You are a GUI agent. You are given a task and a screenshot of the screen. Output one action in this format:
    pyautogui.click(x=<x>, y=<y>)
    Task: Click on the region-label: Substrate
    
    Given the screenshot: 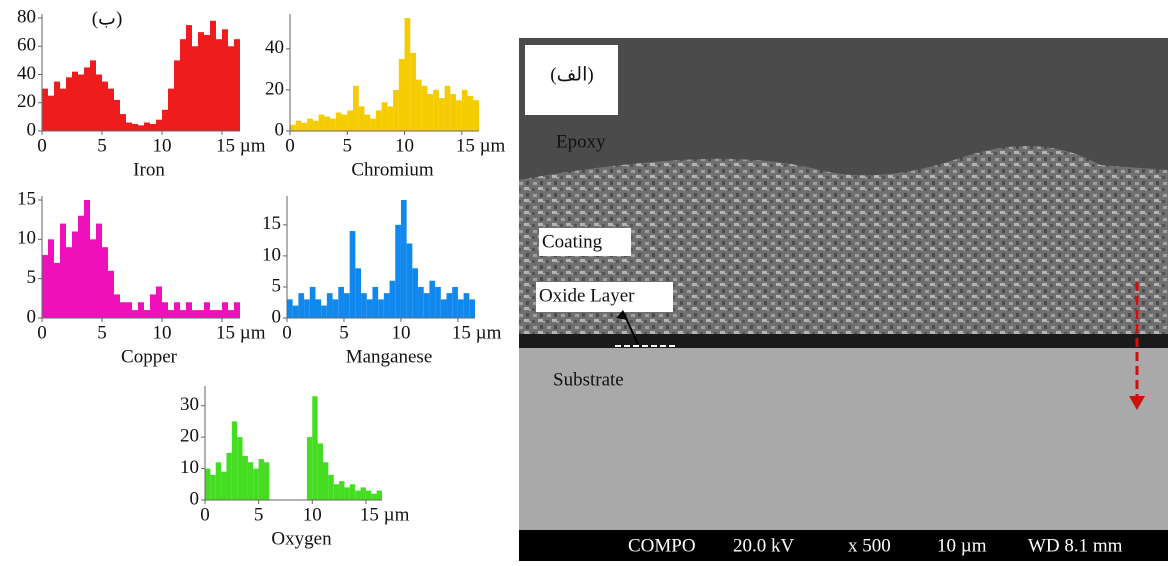 What is the action you would take?
    pyautogui.click(x=588, y=379)
    